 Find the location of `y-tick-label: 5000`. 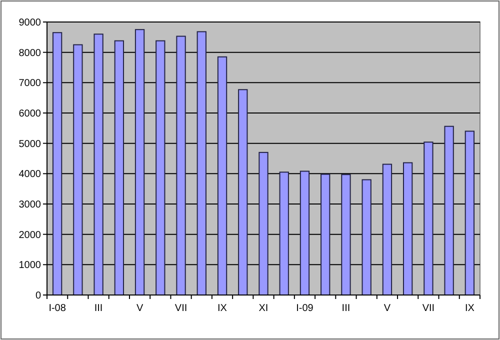

y-tick-label: 5000 is located at coordinates (30, 144).